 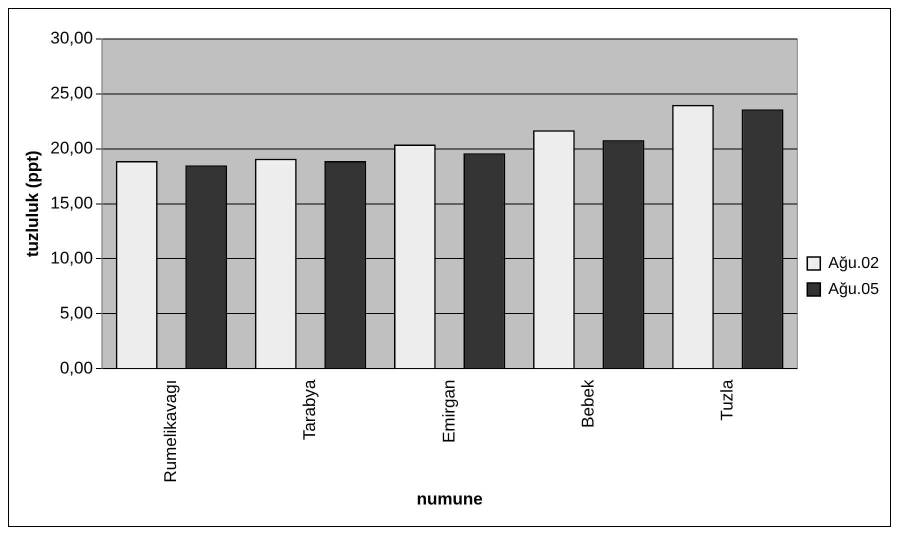 What do you see at coordinates (854, 289) in the screenshot?
I see `legend-label: Ağu.05` at bounding box center [854, 289].